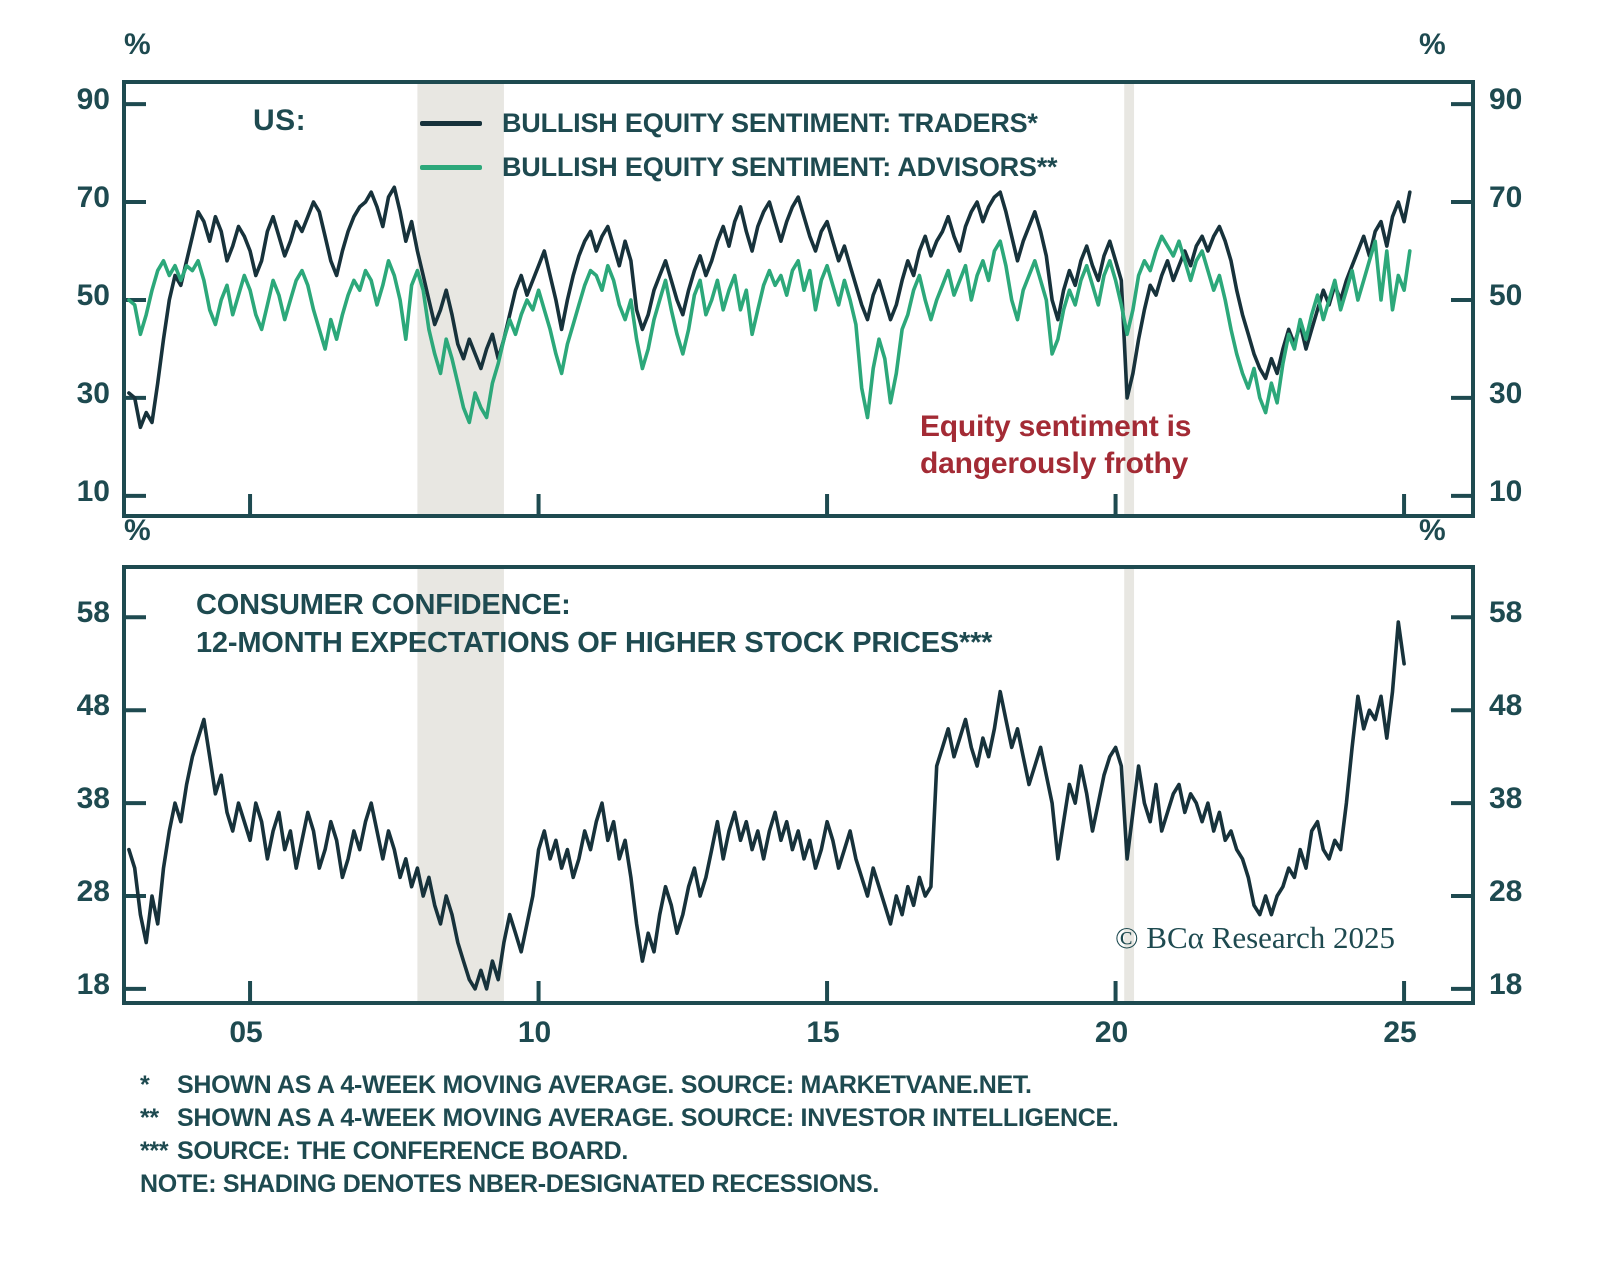 The image size is (1600, 1263). I want to click on footnote-text: SOURCE: THE CONFERENCE BOARD., so click(403, 1151).